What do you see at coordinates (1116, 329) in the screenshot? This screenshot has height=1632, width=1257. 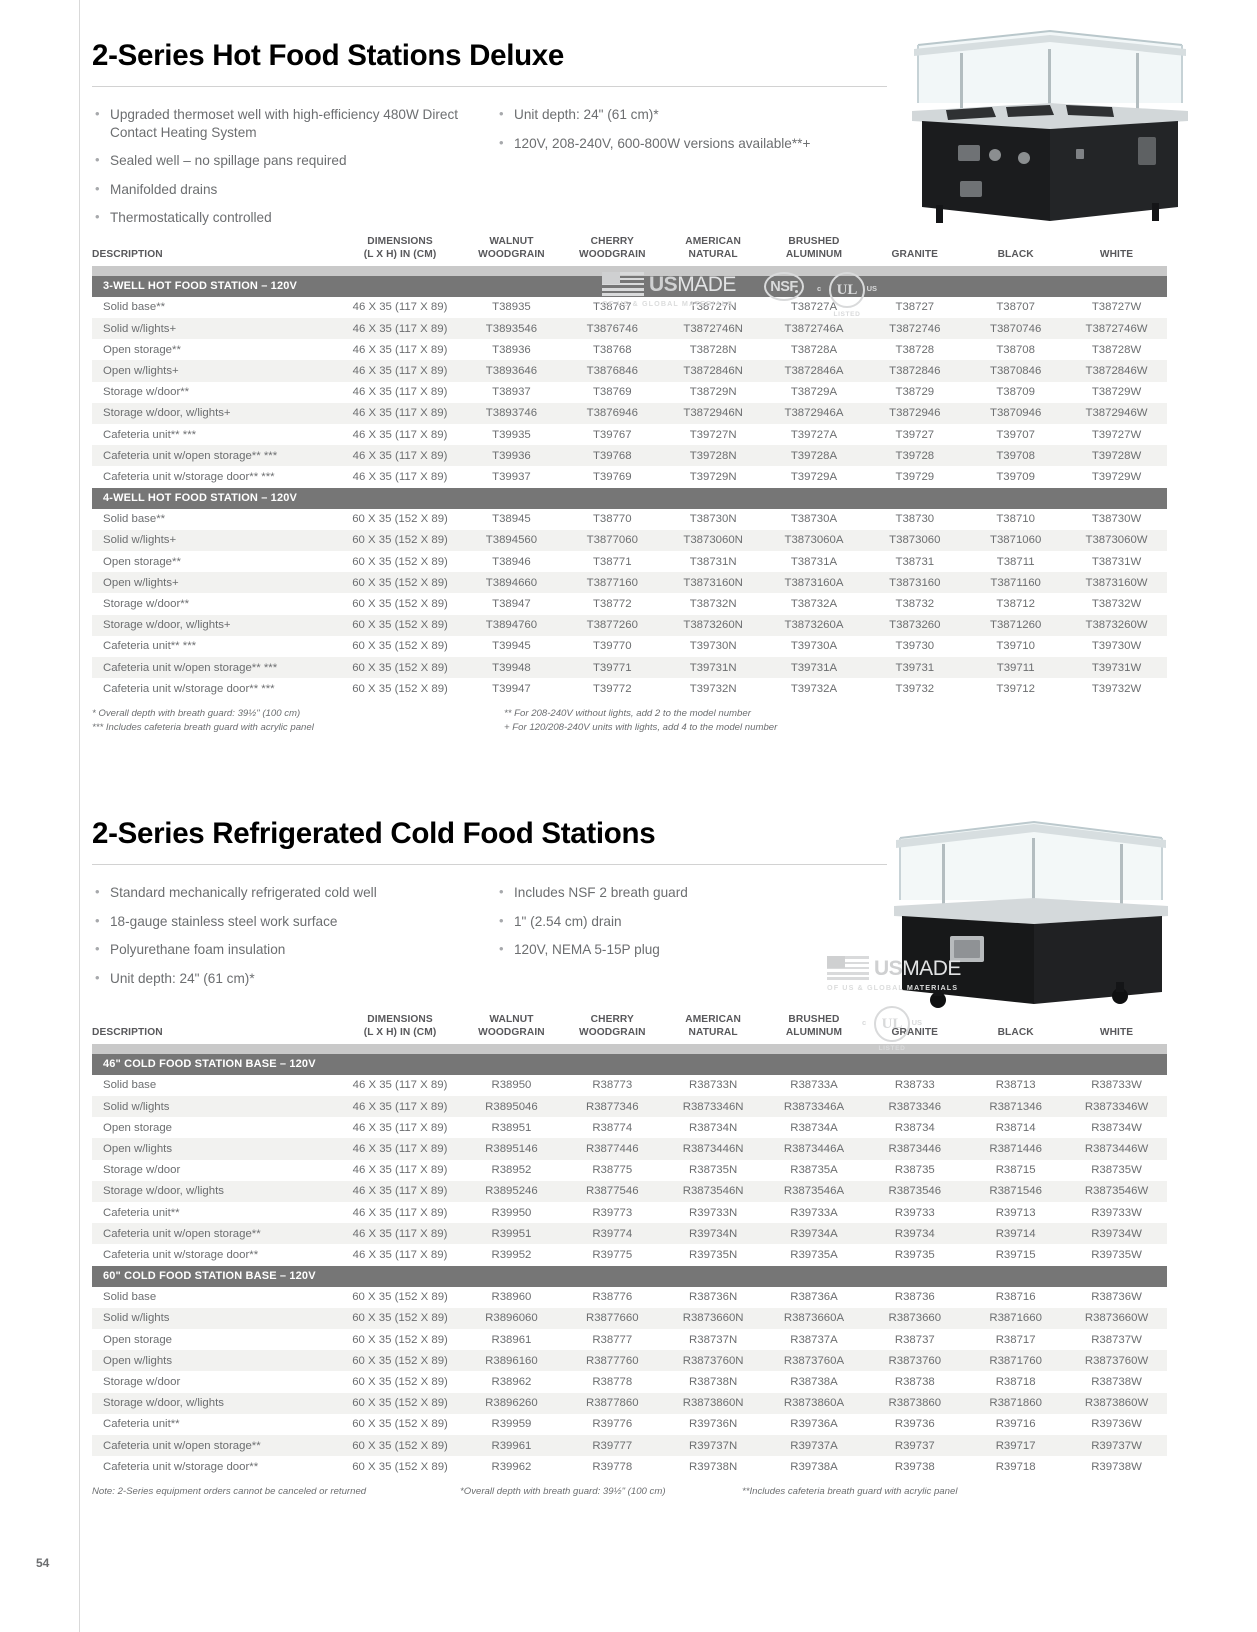 I see `cell-model-number: T3872746W` at bounding box center [1116, 329].